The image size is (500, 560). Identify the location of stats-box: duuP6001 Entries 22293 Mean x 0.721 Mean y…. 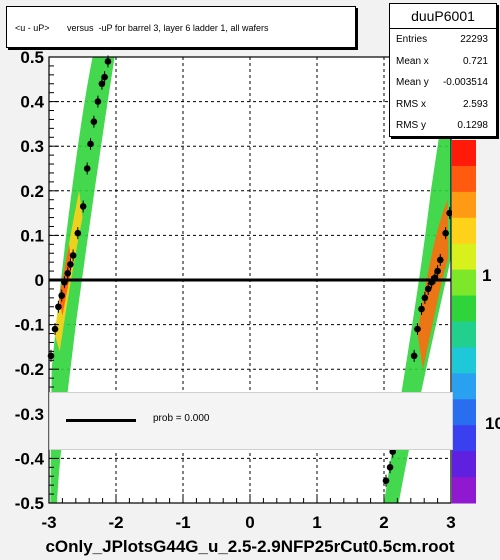
(443, 70).